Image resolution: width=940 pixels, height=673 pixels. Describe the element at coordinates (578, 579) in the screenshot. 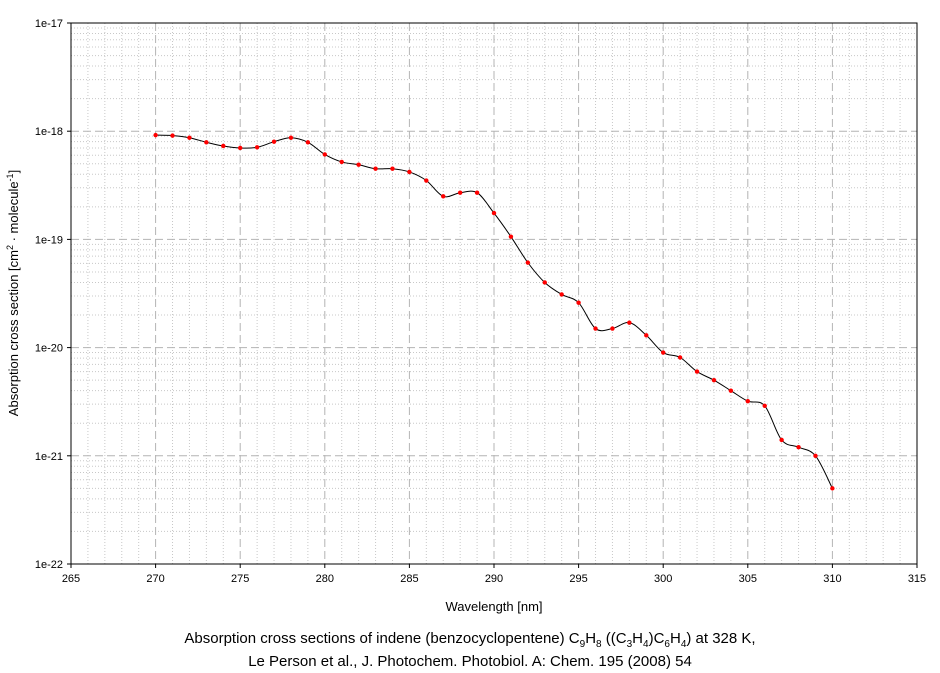

I see `x-tick-label: 295` at that location.